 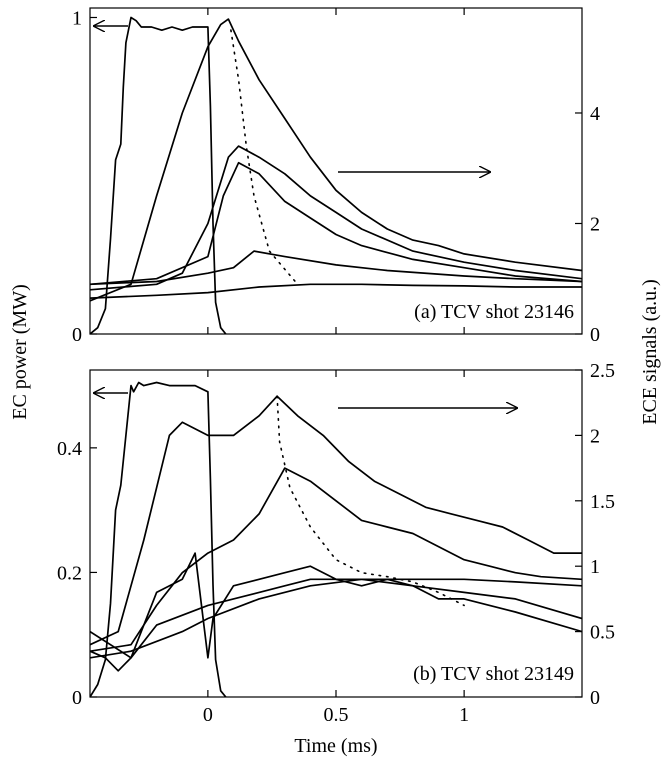 I want to click on panel-a-left-tick-label-1: 1, so click(x=77, y=18).